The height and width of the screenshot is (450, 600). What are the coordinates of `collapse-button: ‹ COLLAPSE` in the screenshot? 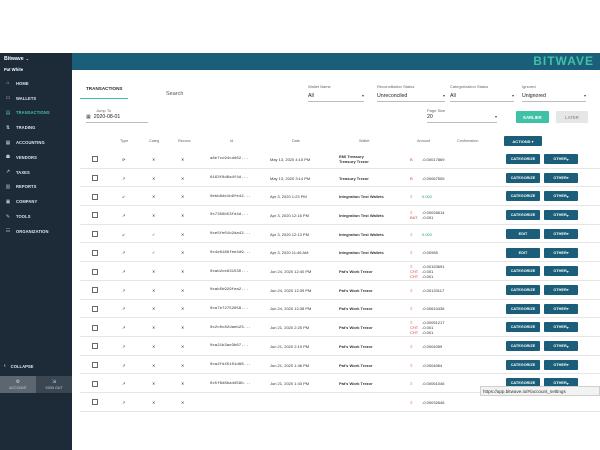 It's located at (18, 366).